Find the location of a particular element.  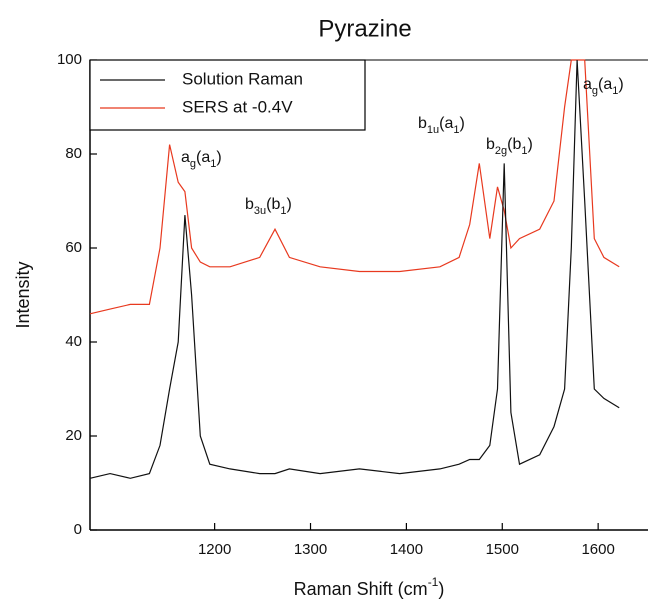

legend-label: Solution Raman is located at coordinates (242, 78).